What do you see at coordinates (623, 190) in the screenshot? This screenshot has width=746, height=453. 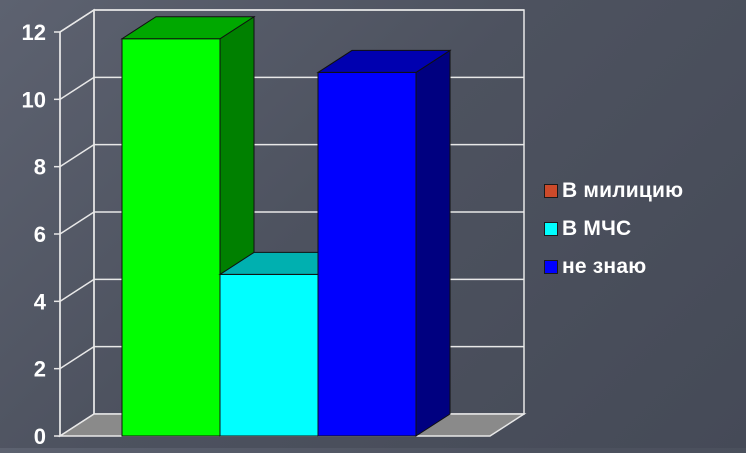 I see `legend-label-militsiya: В милицию` at bounding box center [623, 190].